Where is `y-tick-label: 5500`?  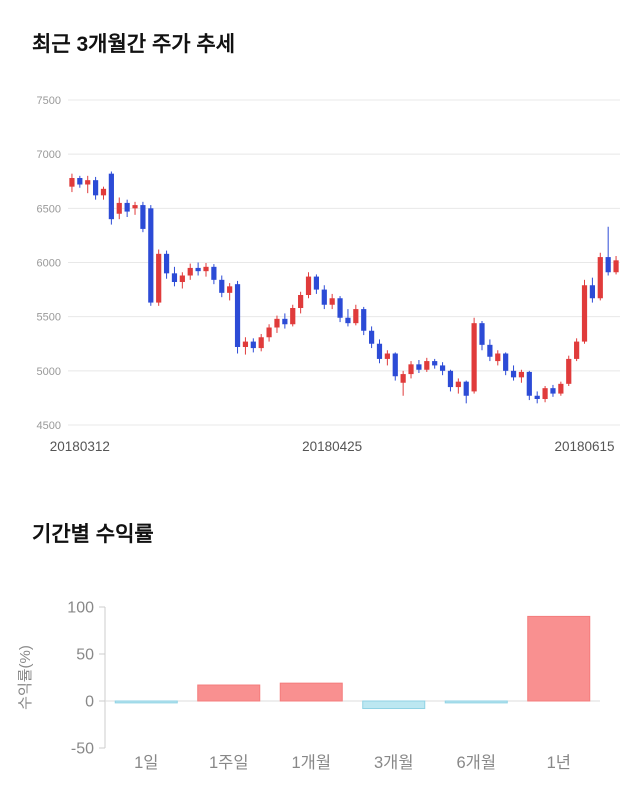
y-tick-label: 5500 is located at coordinates (49, 318).